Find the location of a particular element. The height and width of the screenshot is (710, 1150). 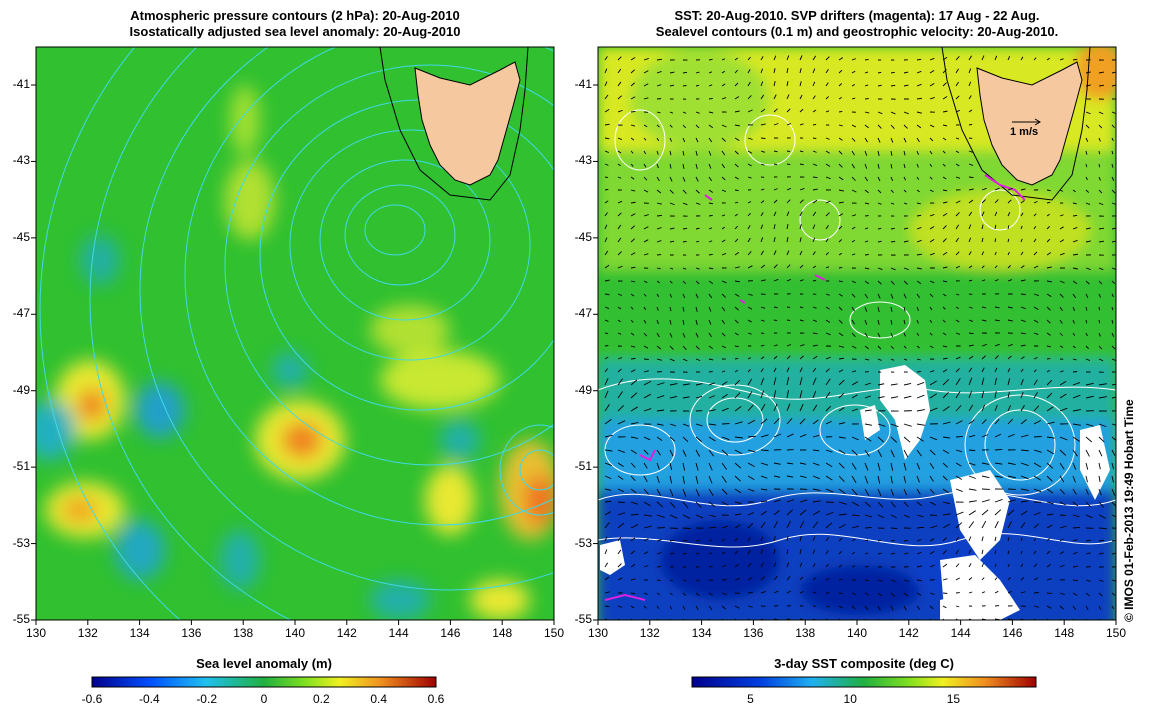

credit-text: © IMOS 01-Feb-2013 19:49 Hobart Time is located at coordinates (1129, 510).